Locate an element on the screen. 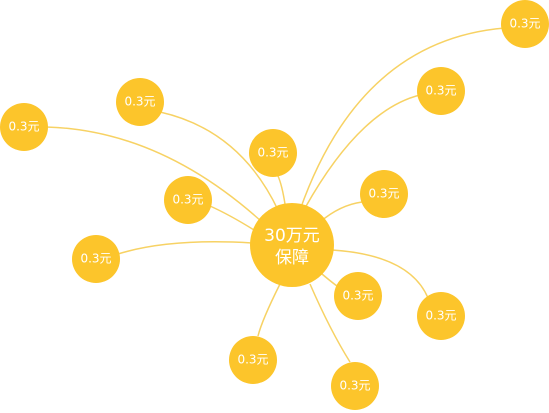 Image resolution: width=549 pixels, height=413 pixels. center-line: 30万元 is located at coordinates (292, 236).